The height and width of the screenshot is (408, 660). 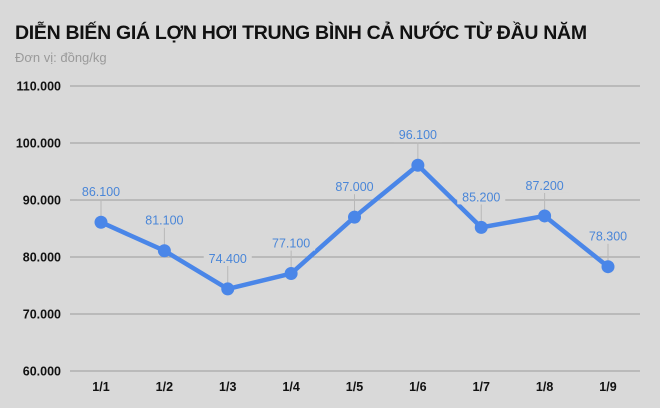 I want to click on y-tick-label: 110.000, so click(x=39, y=87).